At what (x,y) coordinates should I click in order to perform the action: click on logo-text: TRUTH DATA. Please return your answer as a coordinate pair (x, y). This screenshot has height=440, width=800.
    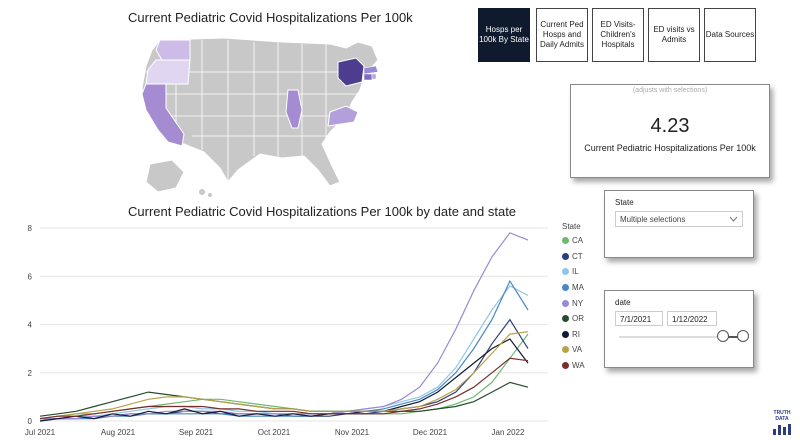
    Looking at the image, I should click on (782, 416).